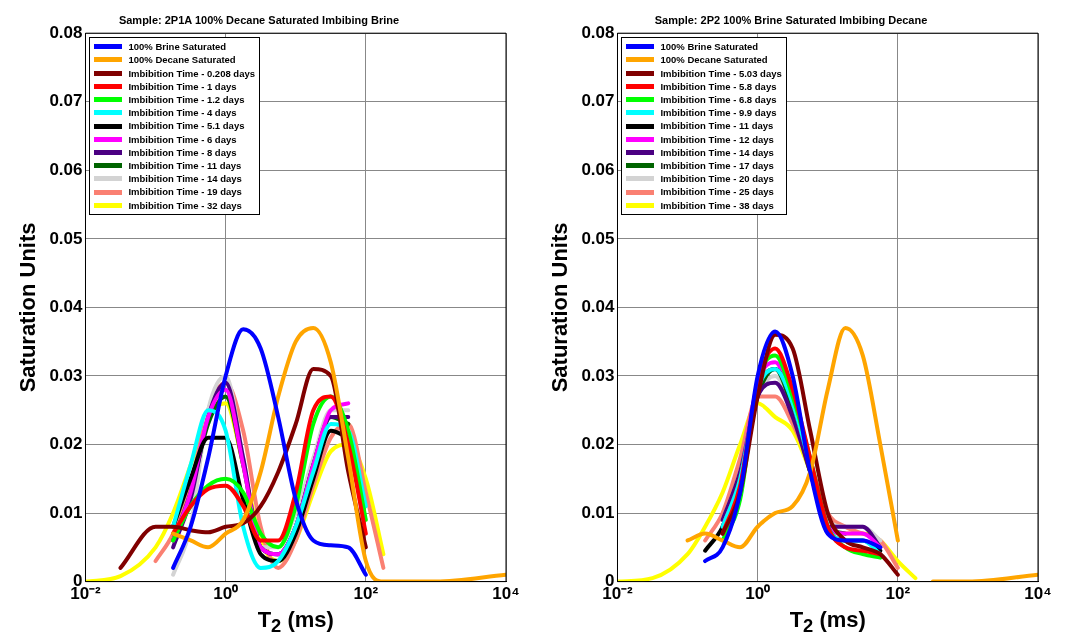  I want to click on legend-label: Imbibition Time - 1.2 days, so click(186, 100).